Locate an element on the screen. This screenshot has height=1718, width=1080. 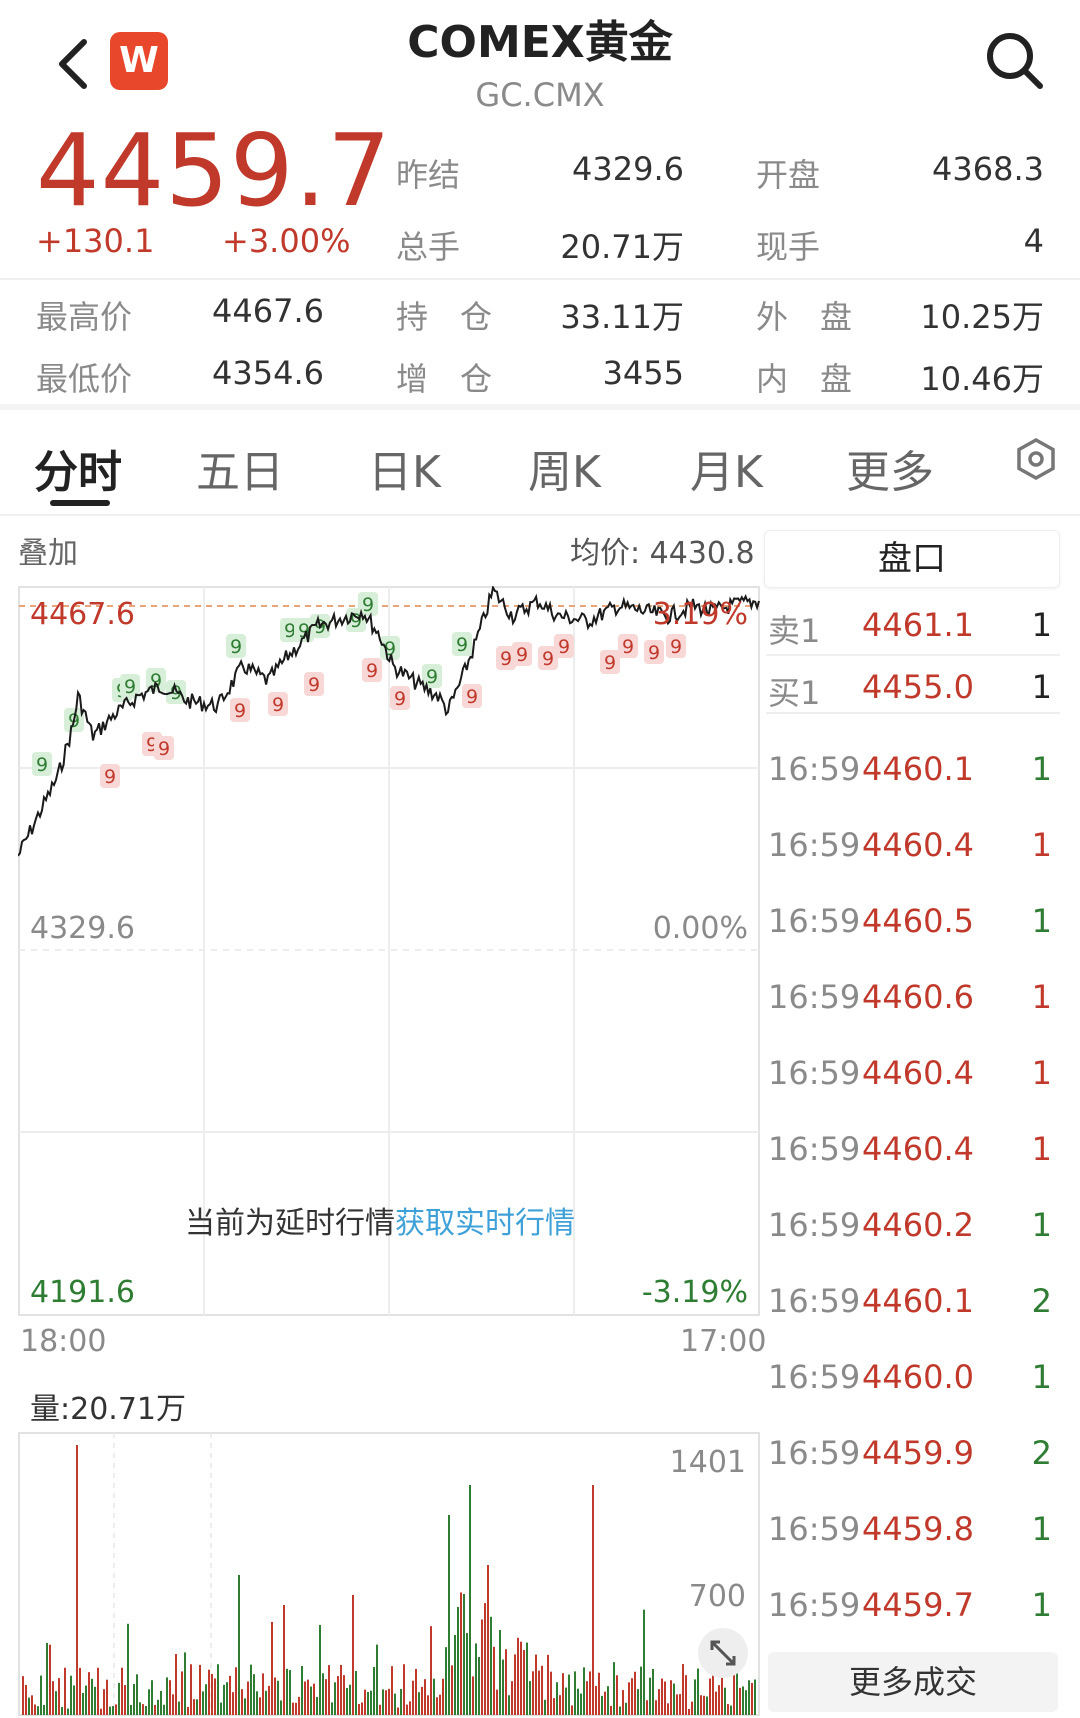
bid-row: 买1 4455.0 1 is located at coordinates (913, 690).